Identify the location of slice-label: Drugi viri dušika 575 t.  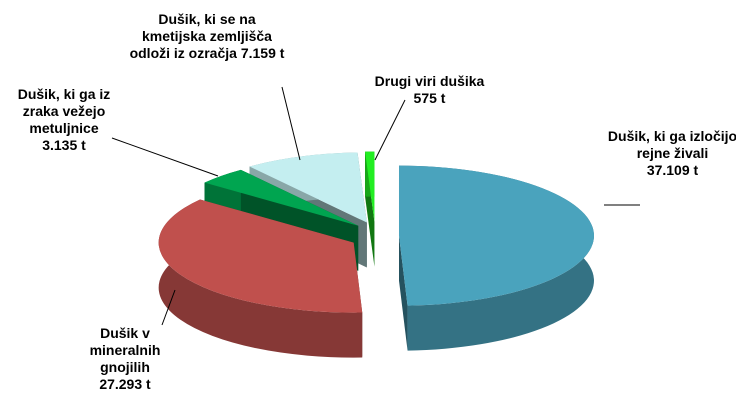
(429, 90).